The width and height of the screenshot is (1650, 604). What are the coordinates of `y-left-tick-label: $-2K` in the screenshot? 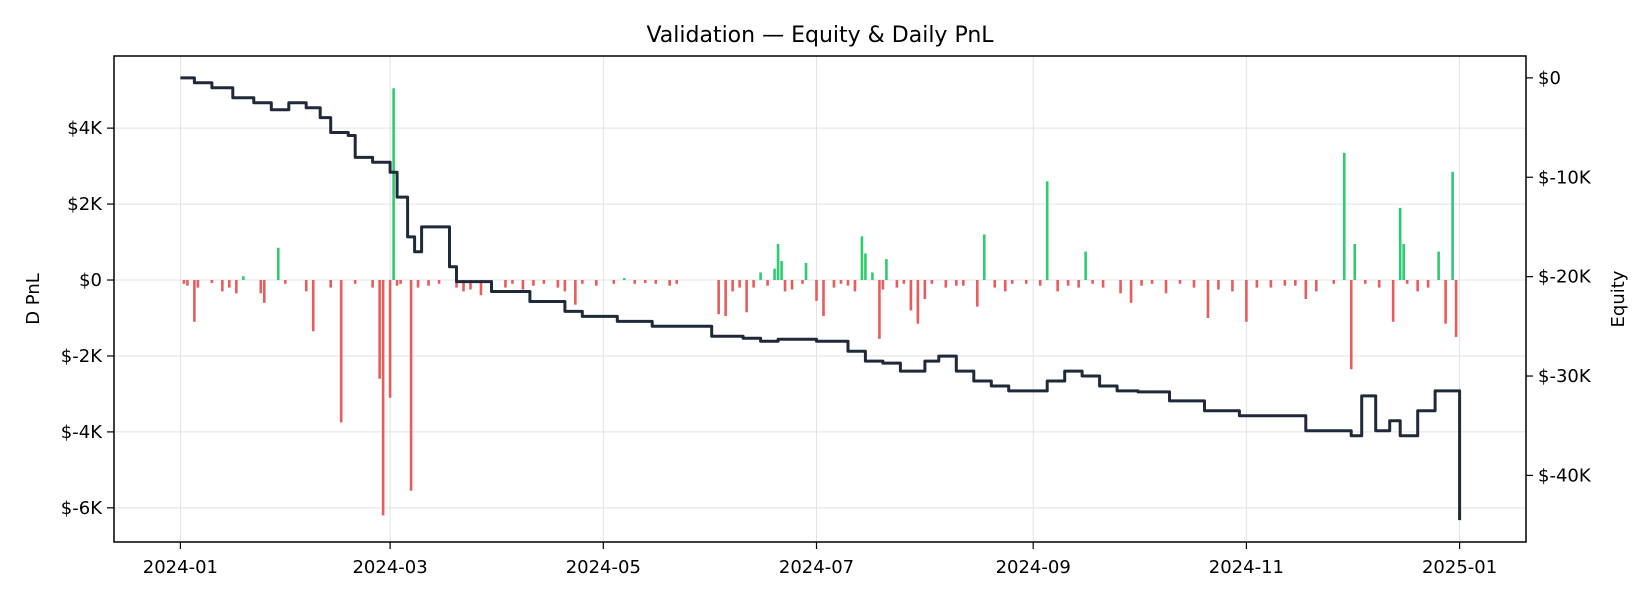 It's located at (82, 356).